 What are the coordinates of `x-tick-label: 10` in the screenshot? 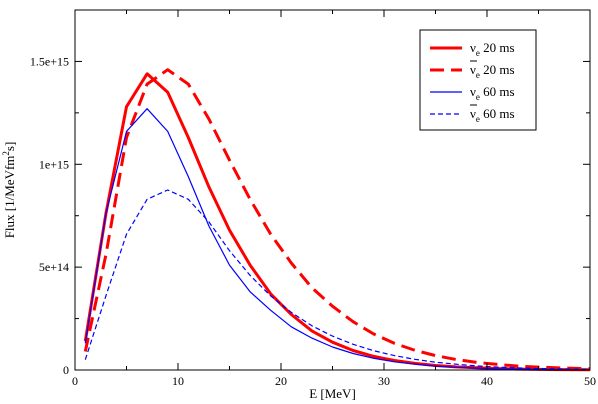 It's located at (178, 381).